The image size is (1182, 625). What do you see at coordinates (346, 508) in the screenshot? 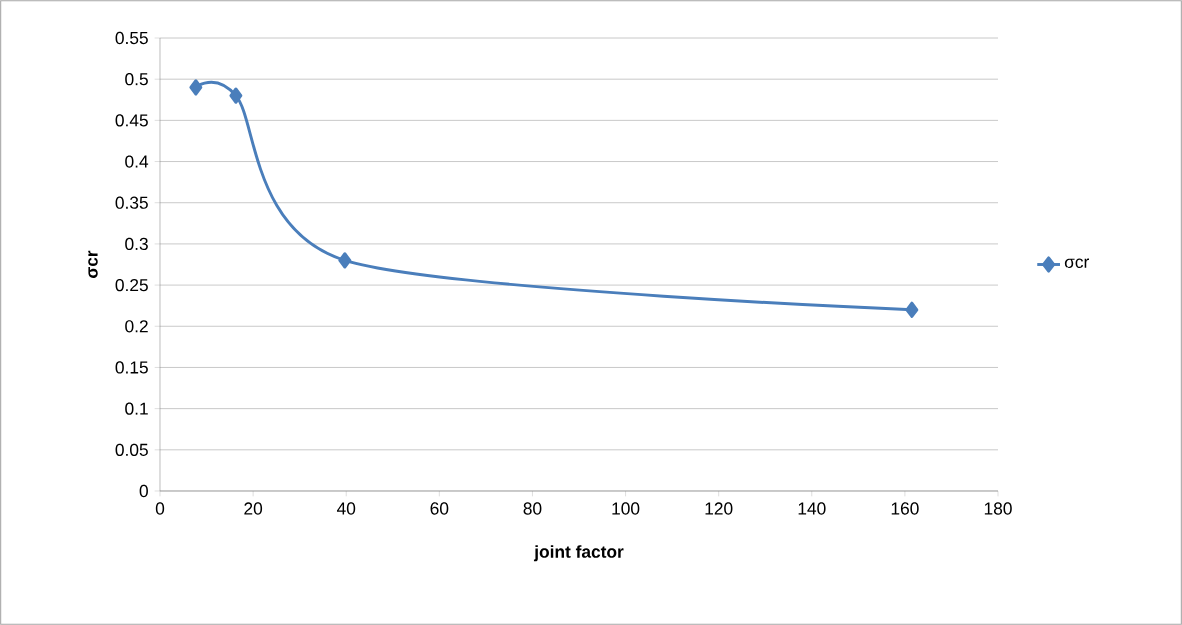
I see `x-tick-label: 40` at bounding box center [346, 508].